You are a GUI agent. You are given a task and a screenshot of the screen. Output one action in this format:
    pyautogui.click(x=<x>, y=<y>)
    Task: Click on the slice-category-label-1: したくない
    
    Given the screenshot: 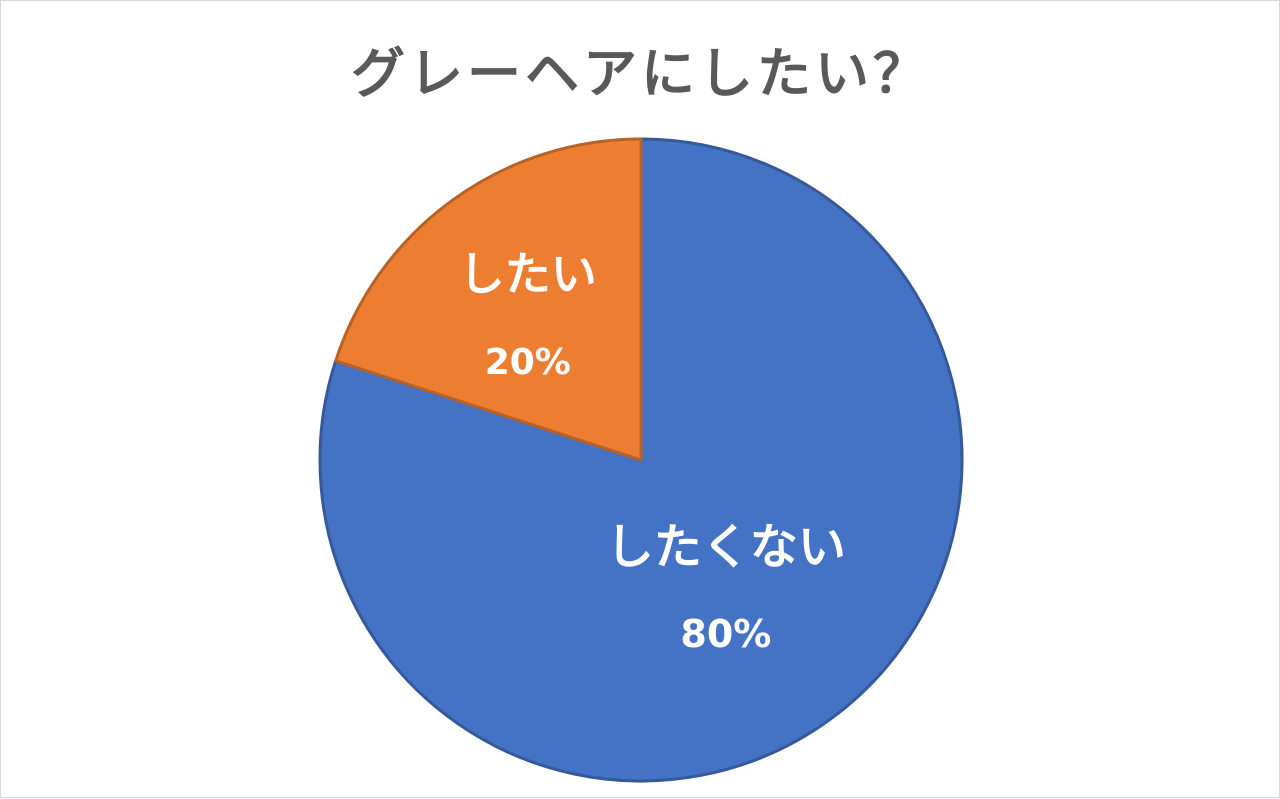 What is the action you would take?
    pyautogui.click(x=726, y=547)
    